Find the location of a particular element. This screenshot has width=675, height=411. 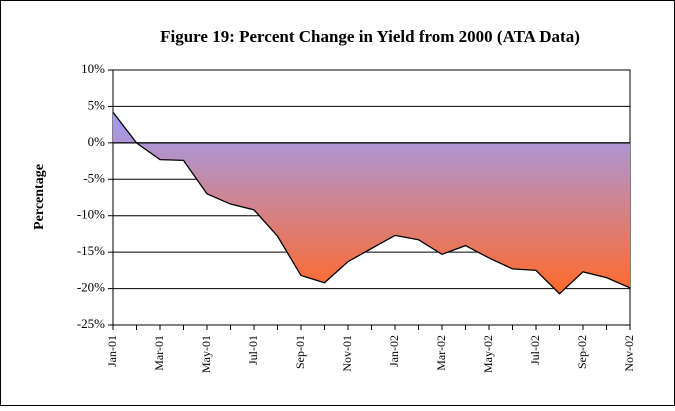

x-tick-label: Jan-01 is located at coordinates (112, 351).